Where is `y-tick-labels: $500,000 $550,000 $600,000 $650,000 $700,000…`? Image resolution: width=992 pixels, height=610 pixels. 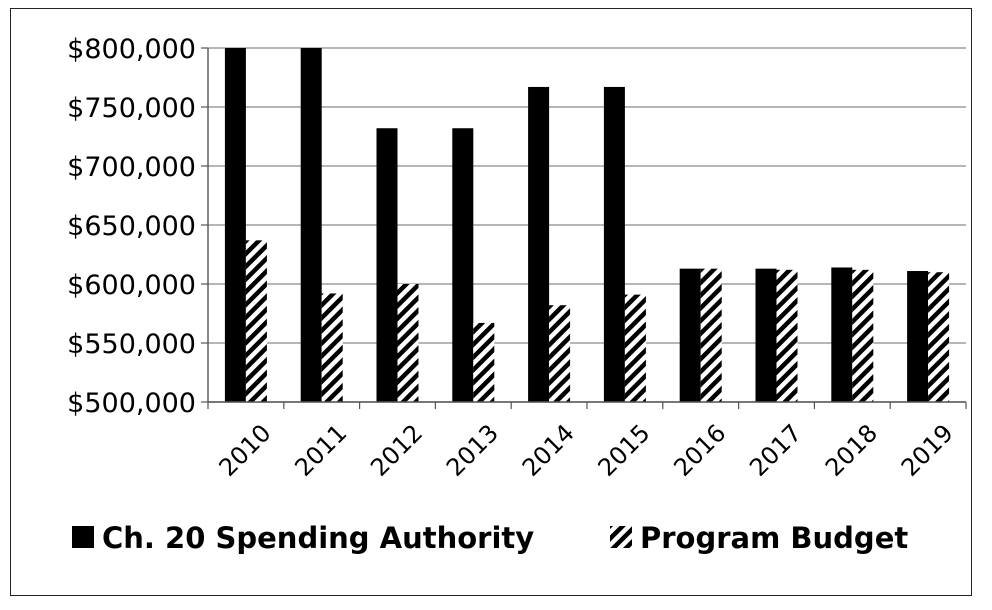 y-tick-labels: $500,000 $550,000 $600,000 $650,000 $700,000… is located at coordinates (131, 226).